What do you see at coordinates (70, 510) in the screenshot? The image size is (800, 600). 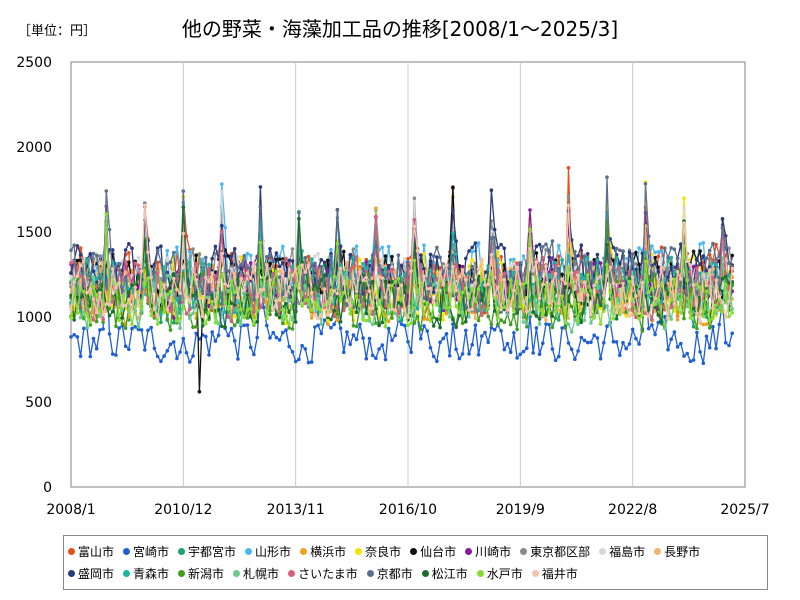 I see `x-tick-label: 2008/1` at bounding box center [70, 510].